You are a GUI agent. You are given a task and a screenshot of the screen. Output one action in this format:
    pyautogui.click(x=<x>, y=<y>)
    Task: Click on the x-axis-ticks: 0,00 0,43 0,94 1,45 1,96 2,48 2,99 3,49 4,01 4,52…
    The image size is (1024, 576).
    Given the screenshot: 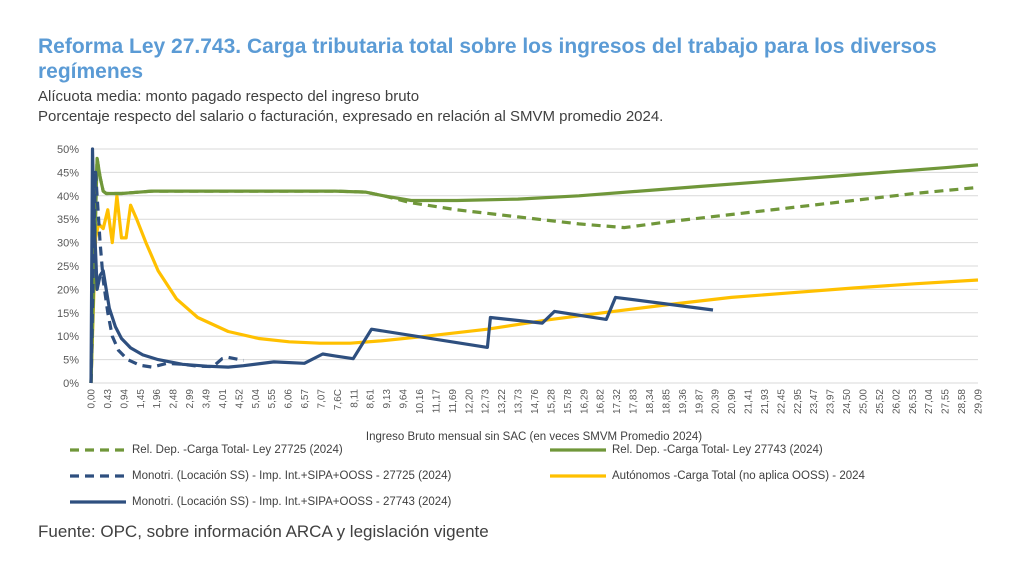 What is the action you would take?
    pyautogui.click(x=536, y=401)
    